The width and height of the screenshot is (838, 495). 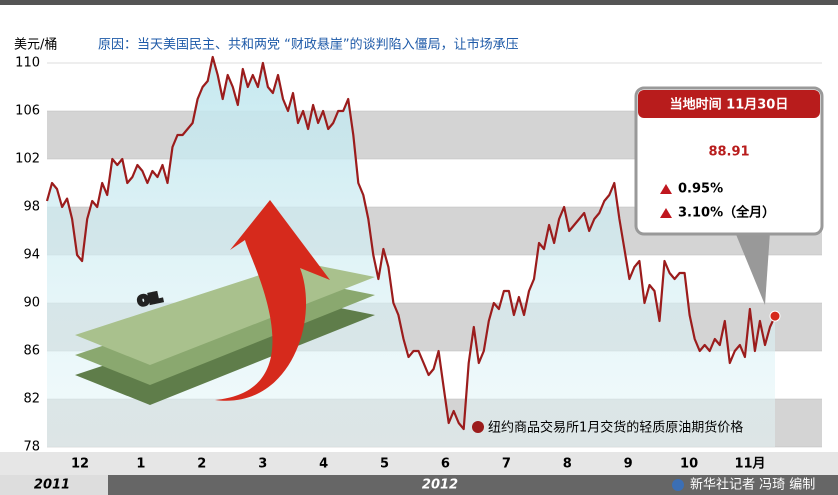 What do you see at coordinates (445, 464) in the screenshot?
I see `x-tick-label: 6` at bounding box center [445, 464].